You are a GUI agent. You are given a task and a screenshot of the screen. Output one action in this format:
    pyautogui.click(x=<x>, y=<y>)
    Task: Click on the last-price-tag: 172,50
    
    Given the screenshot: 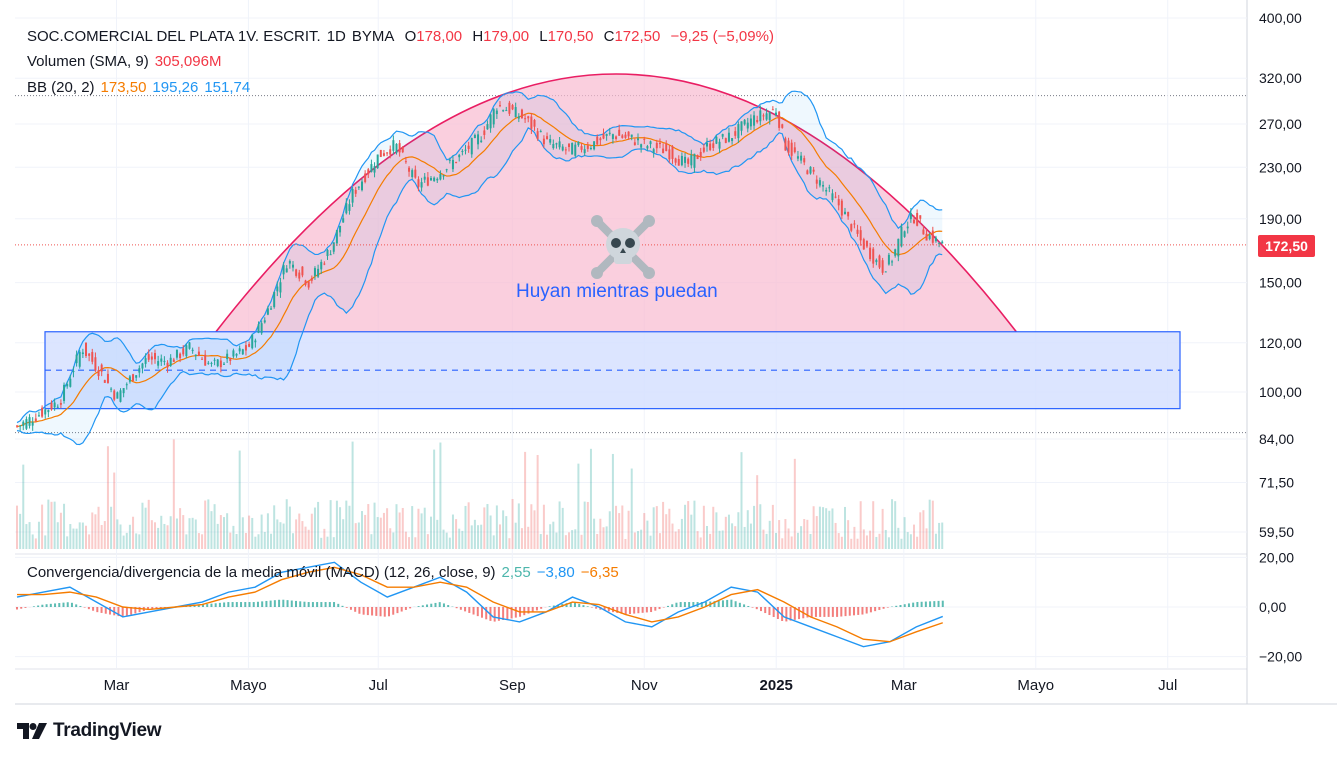 What is the action you would take?
    pyautogui.click(x=1286, y=246)
    